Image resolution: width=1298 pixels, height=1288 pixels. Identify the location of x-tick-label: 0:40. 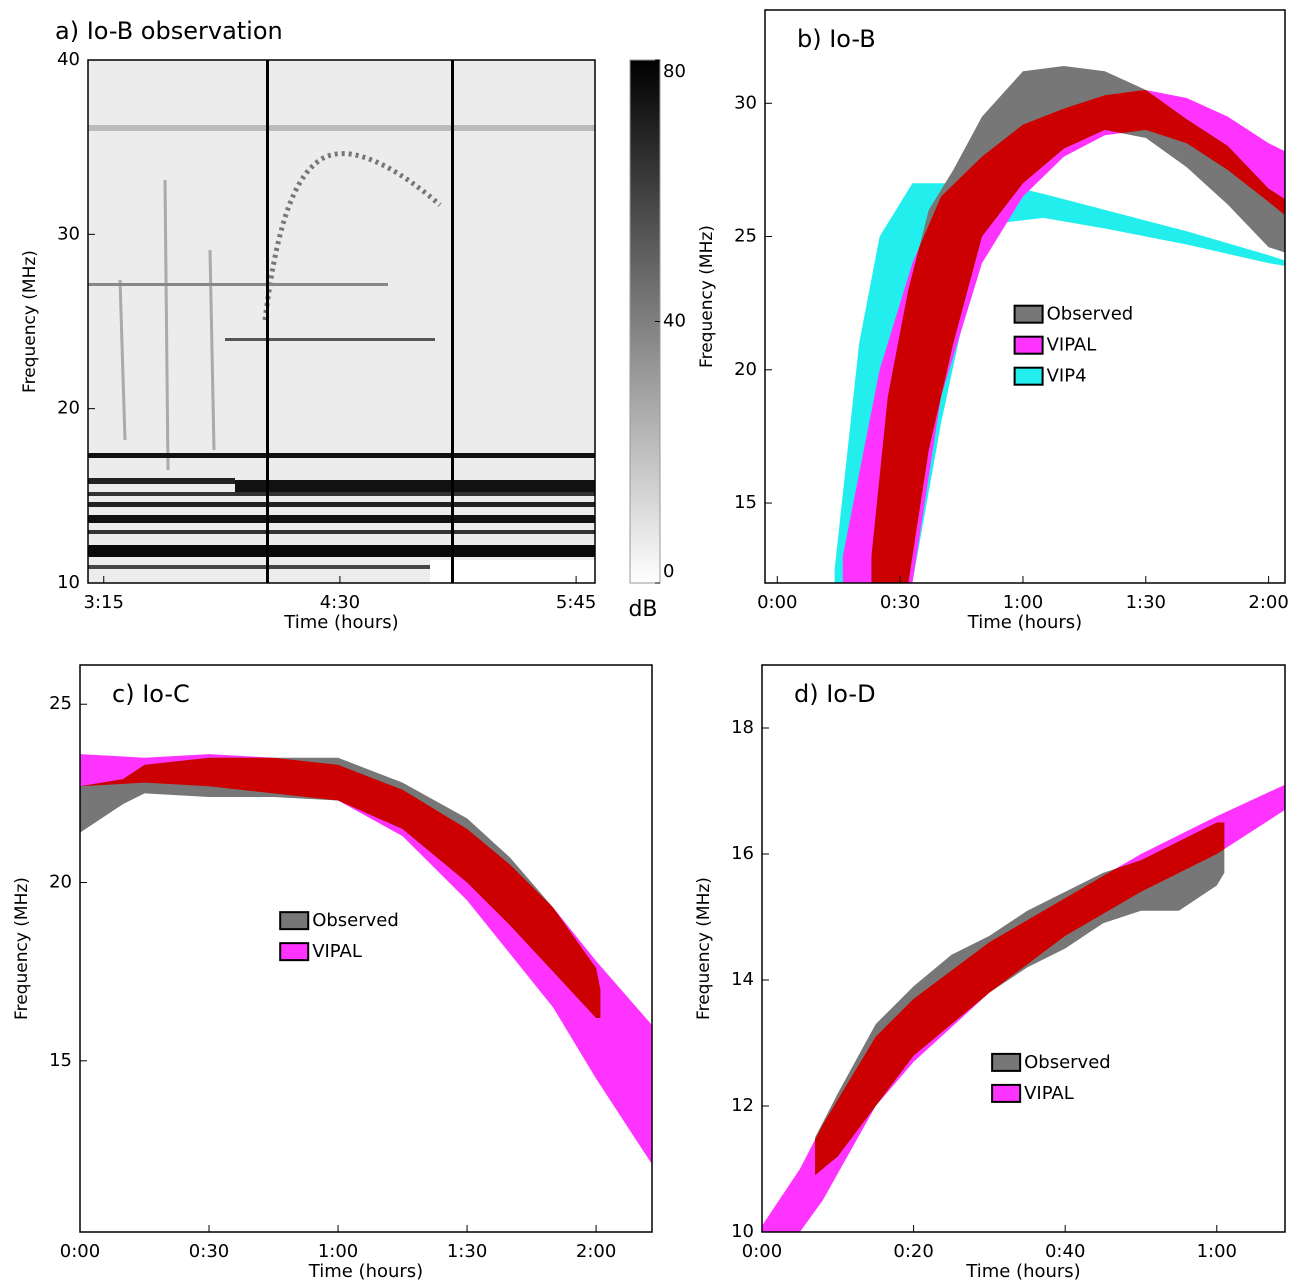
(1065, 1251).